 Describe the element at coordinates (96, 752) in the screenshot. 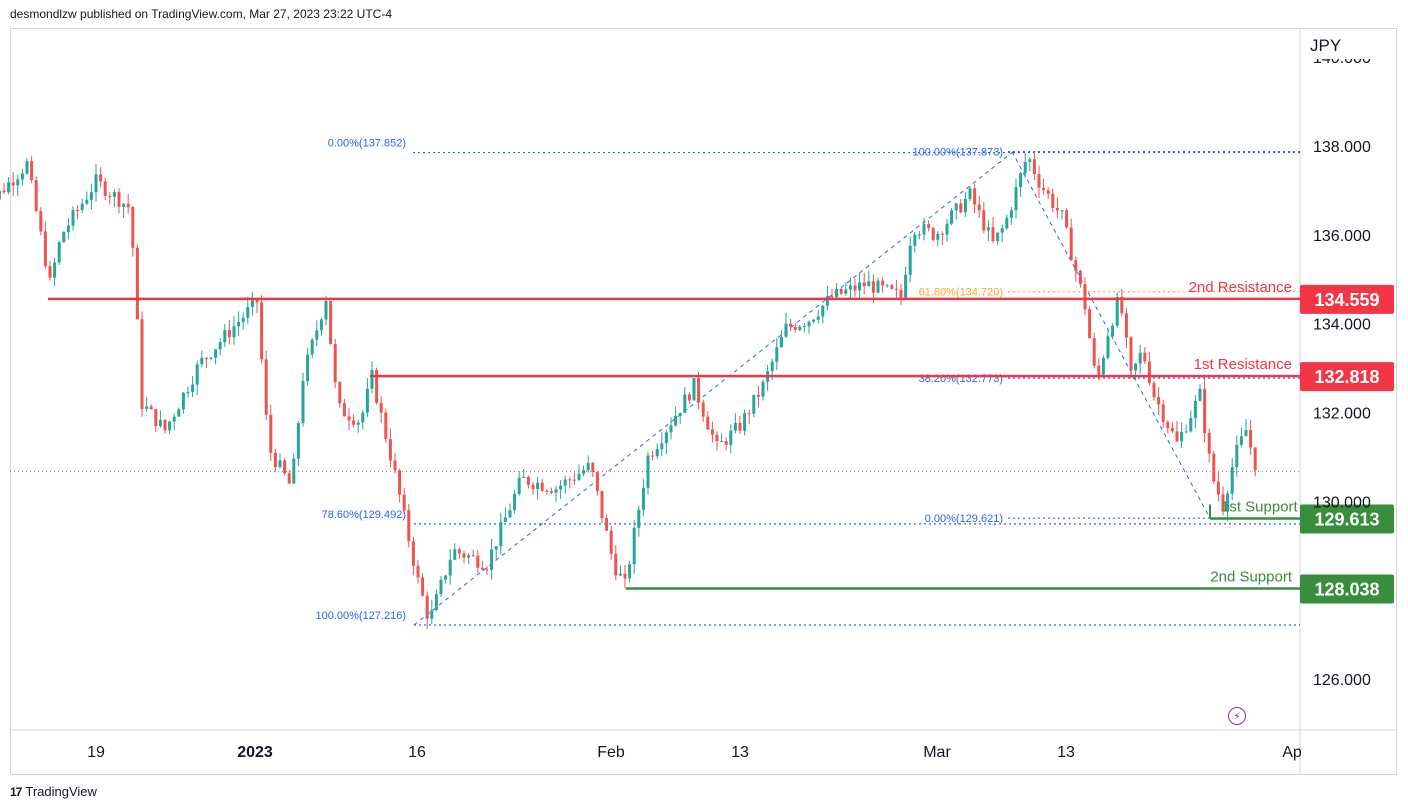

I see `x-tick-label: 19` at that location.